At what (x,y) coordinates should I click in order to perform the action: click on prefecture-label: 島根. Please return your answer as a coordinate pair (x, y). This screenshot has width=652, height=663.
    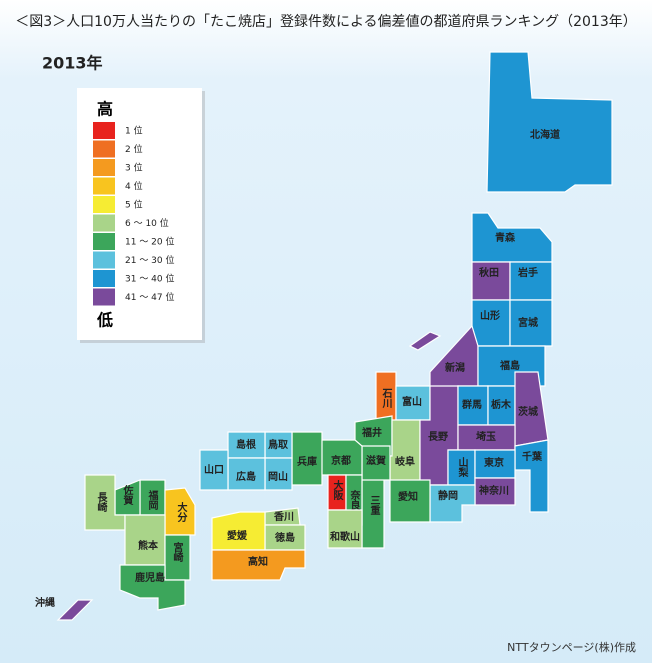
    Looking at the image, I should click on (246, 444).